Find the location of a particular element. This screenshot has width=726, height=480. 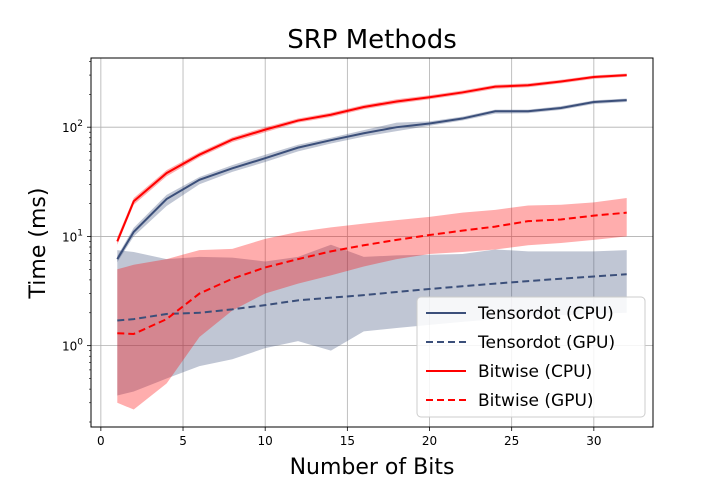

legend-label: Tensordot (GPU) is located at coordinates (546, 343).